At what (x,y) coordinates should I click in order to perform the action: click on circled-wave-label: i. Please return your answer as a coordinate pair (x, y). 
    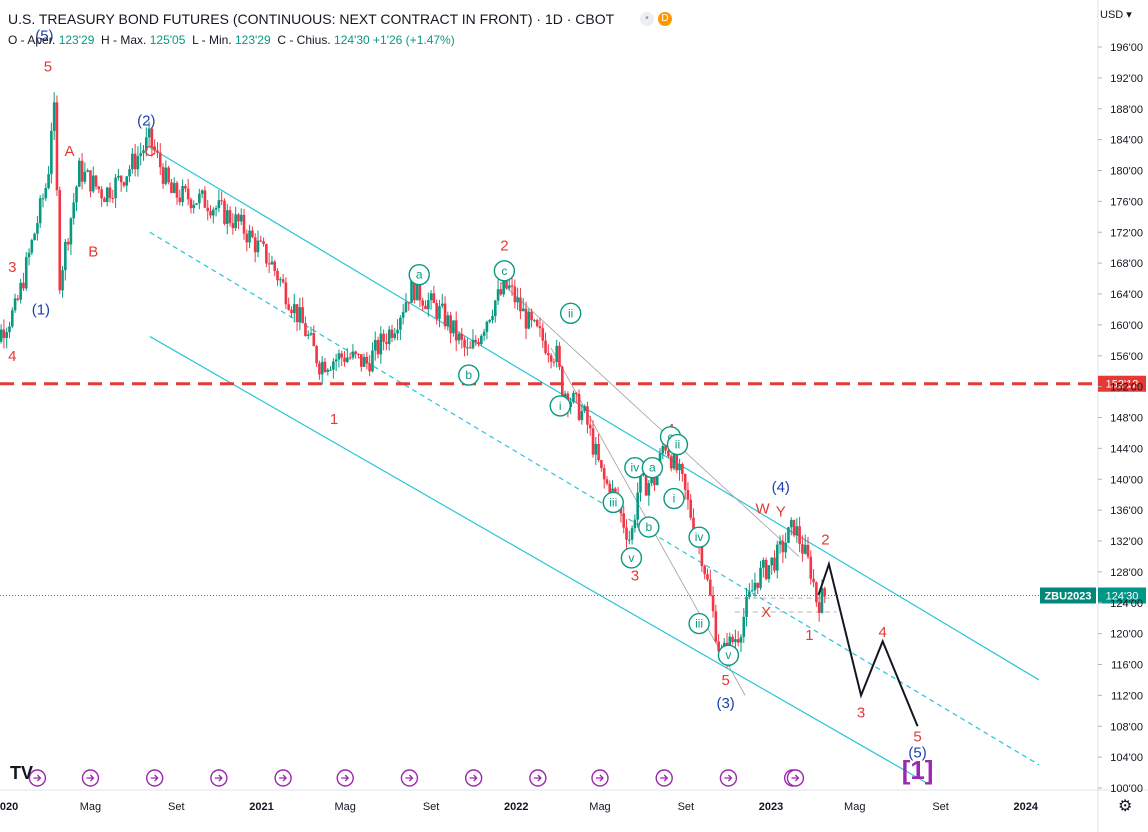
    Looking at the image, I should click on (560, 406).